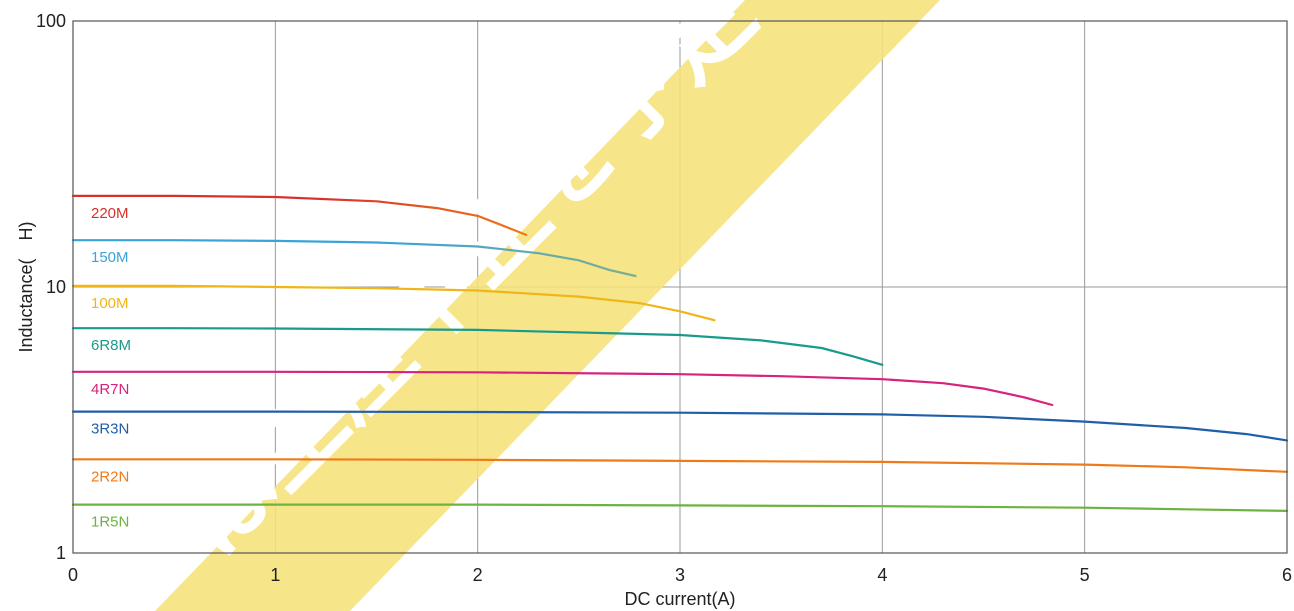 The image size is (1294, 611). What do you see at coordinates (679, 599) in the screenshot?
I see `x-axis-title: DC current(A)` at bounding box center [679, 599].